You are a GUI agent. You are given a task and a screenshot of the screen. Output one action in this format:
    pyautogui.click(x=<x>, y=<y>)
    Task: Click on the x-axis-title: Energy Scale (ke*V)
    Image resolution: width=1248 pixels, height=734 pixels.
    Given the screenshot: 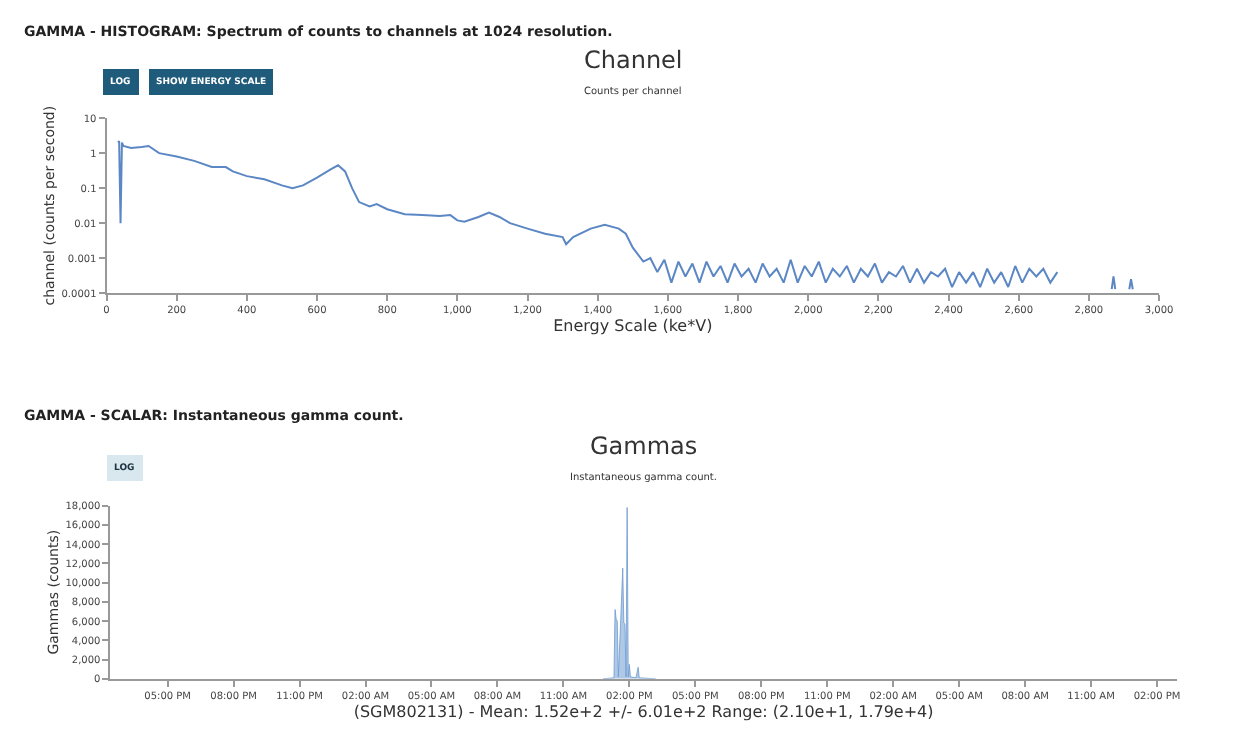 What is the action you would take?
    pyautogui.click(x=633, y=326)
    